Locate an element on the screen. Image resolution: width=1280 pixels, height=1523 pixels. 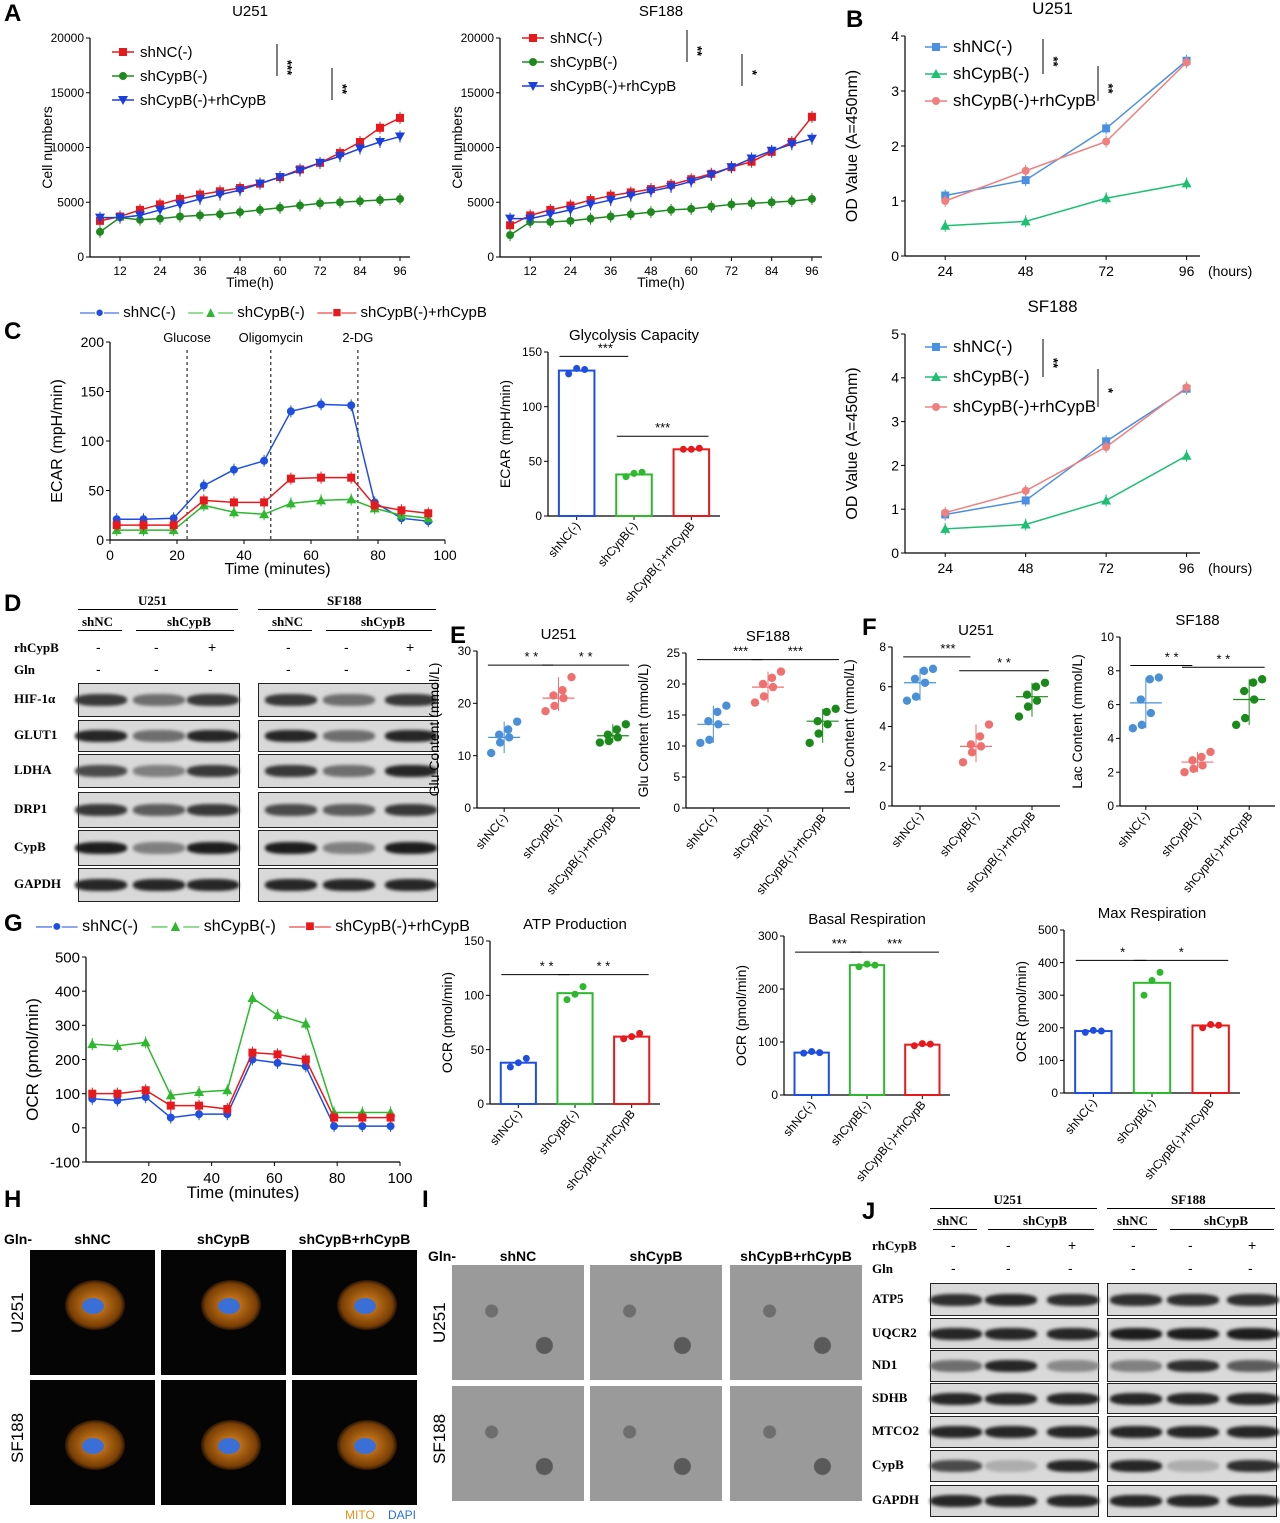
y-tick-label: 5000 is located at coordinates (70, 202).